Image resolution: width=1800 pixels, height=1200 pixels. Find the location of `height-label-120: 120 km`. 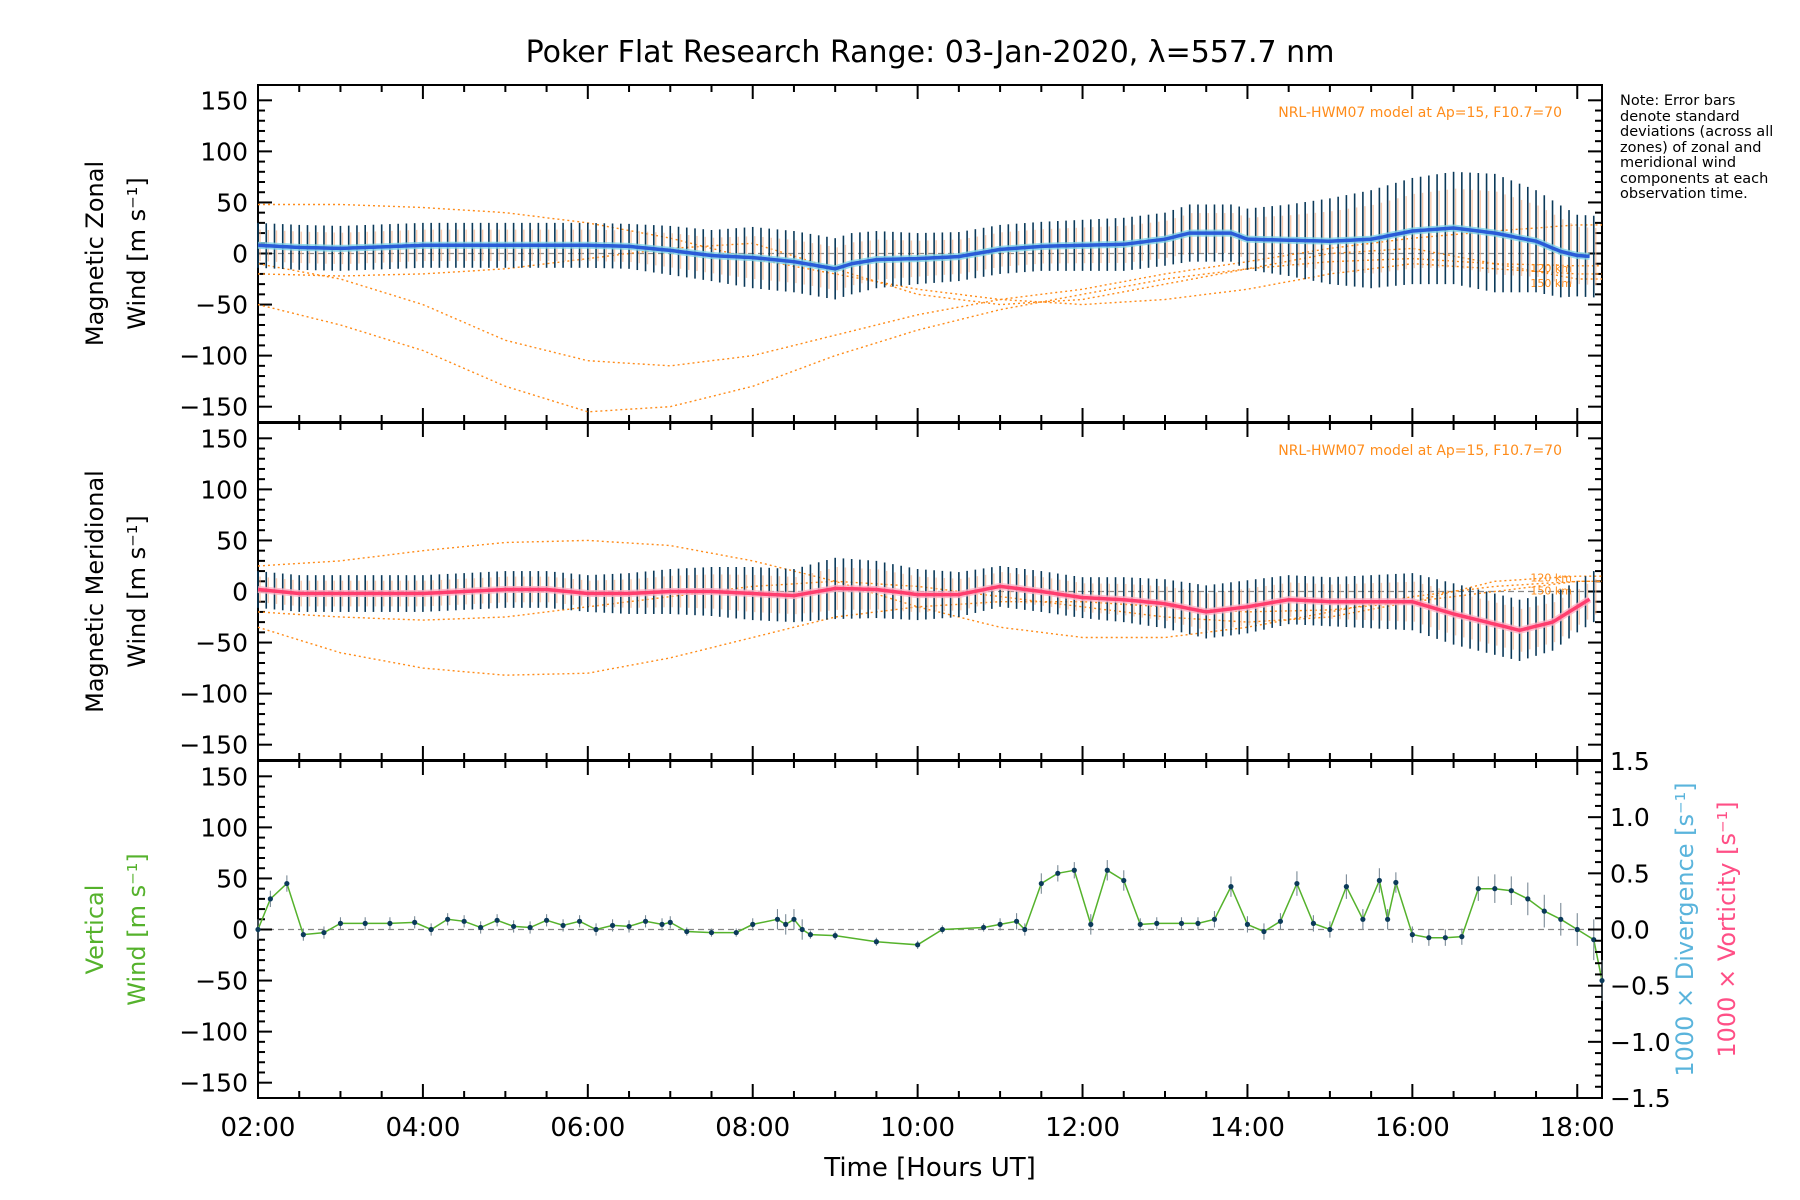

height-label-120: 120 km is located at coordinates (1551, 268).